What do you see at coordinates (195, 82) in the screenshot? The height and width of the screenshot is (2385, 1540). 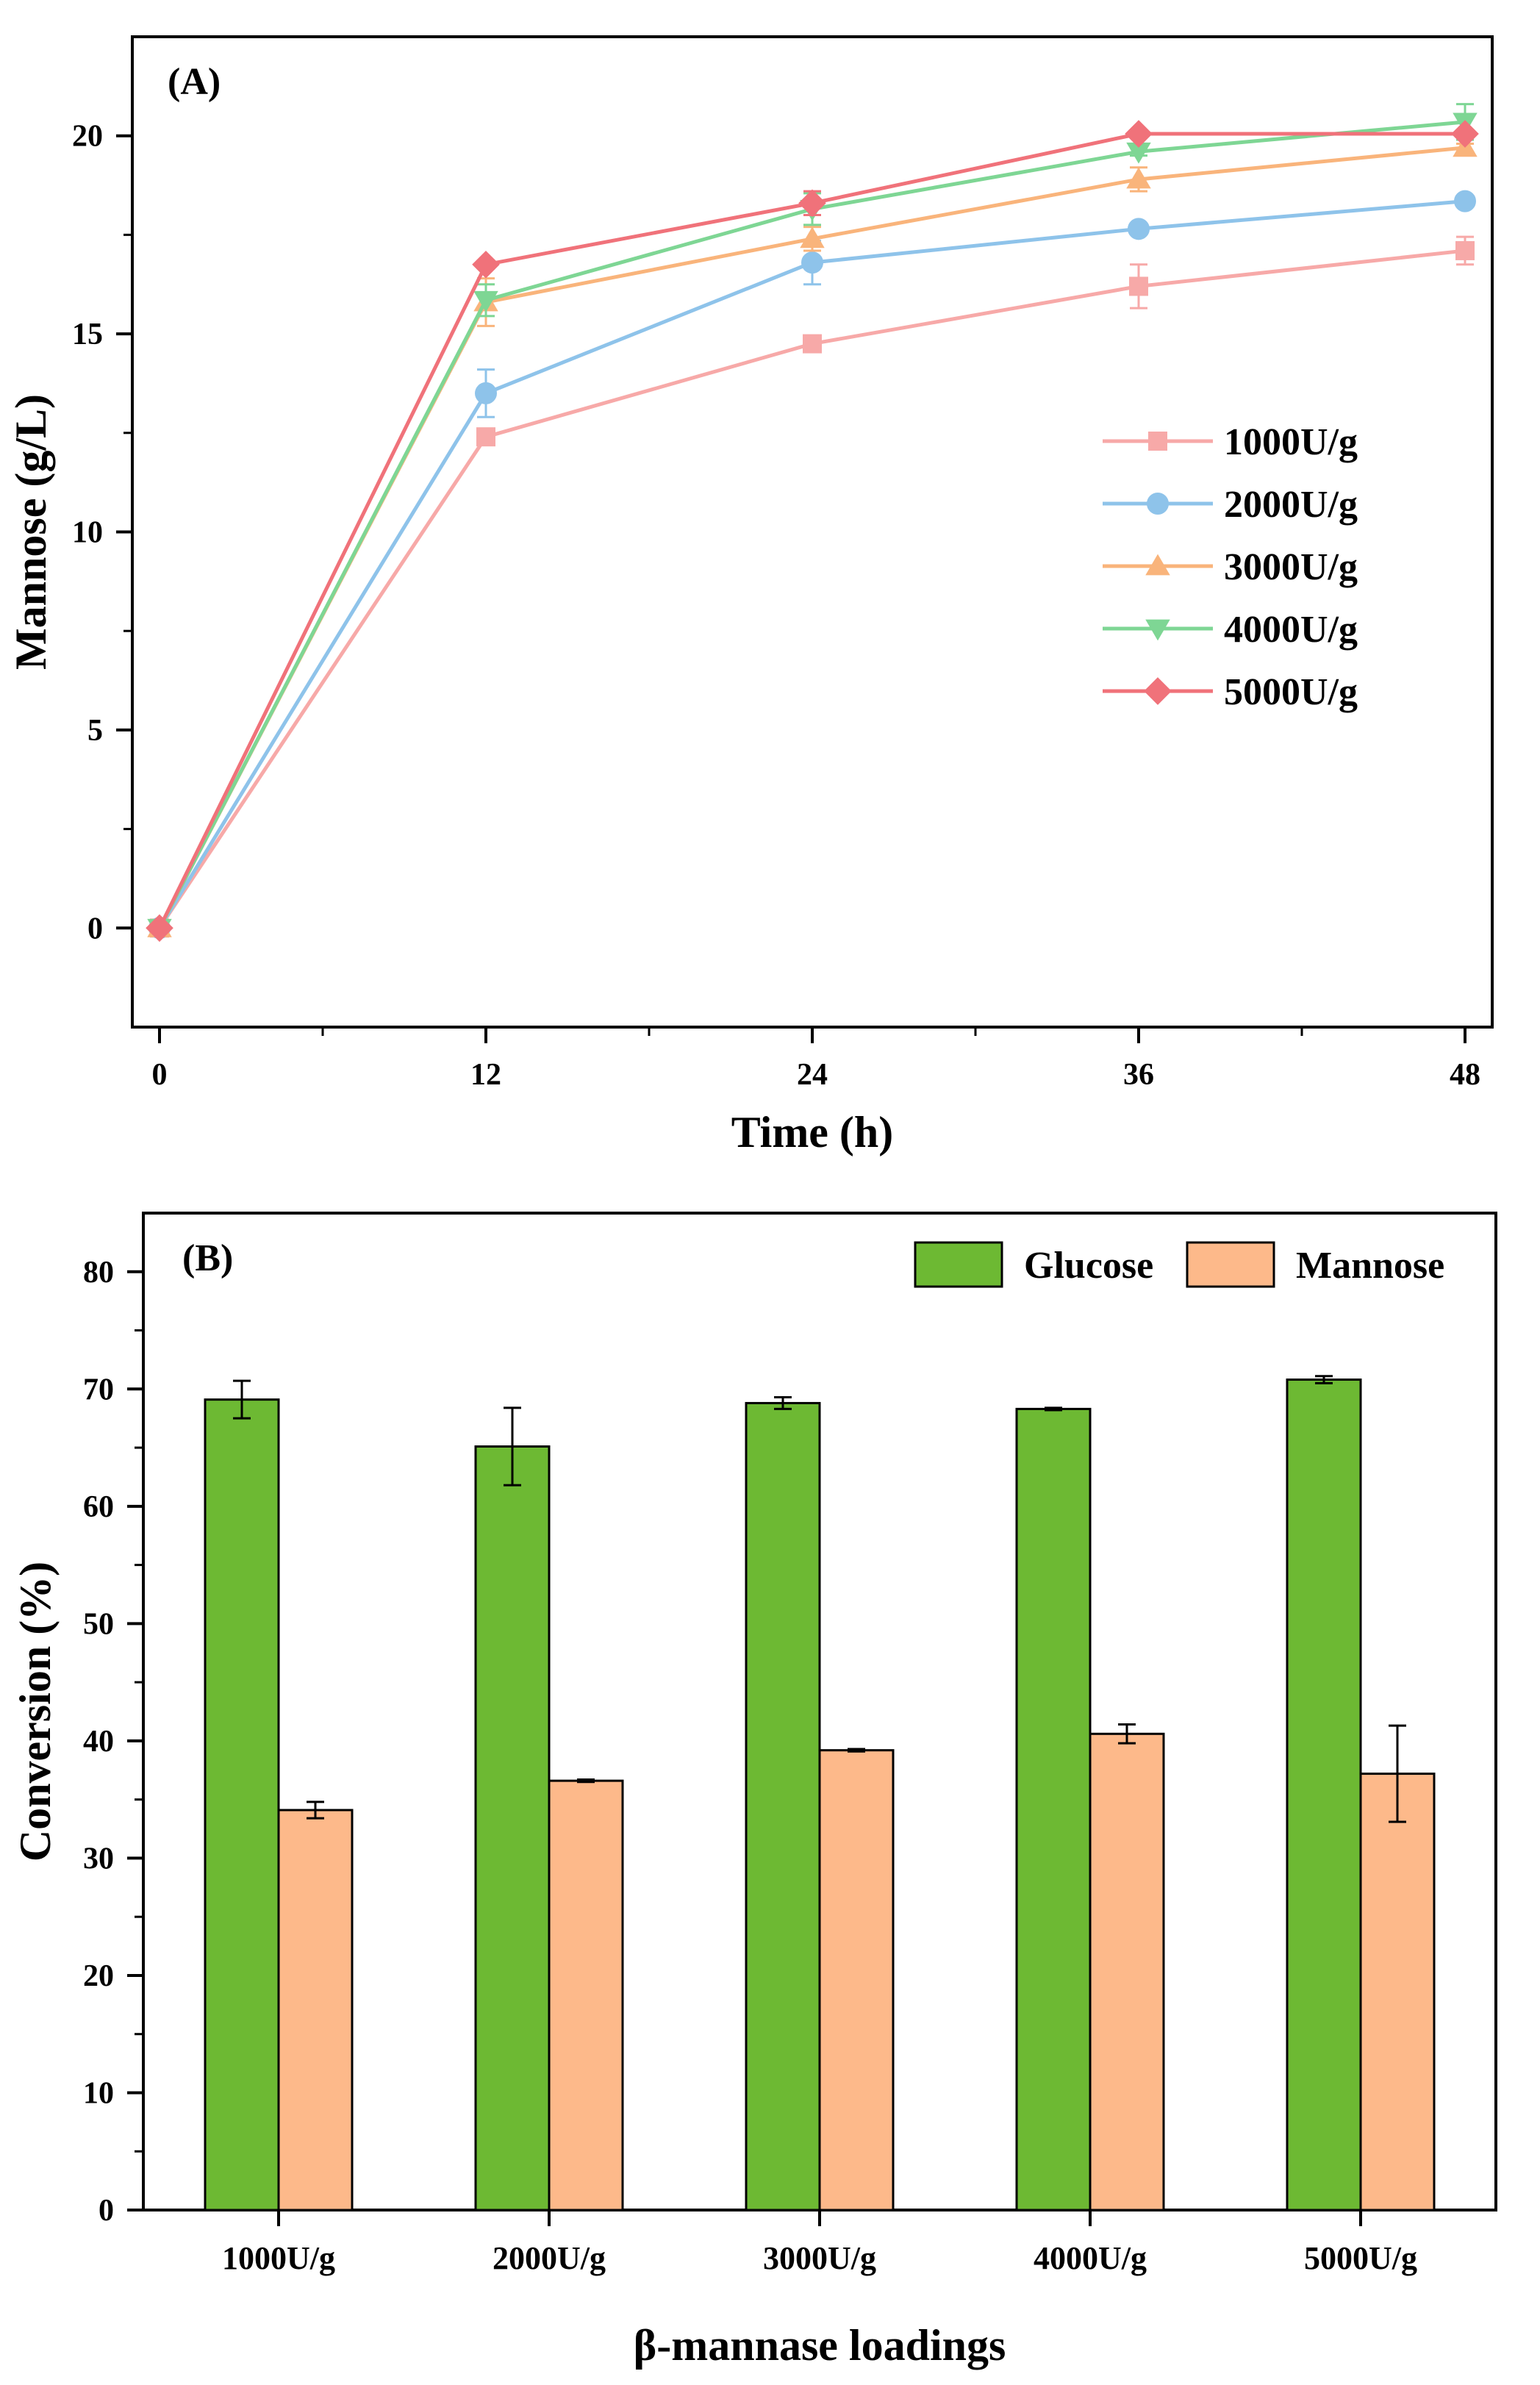 I see `panel-label-a: (A)` at bounding box center [195, 82].